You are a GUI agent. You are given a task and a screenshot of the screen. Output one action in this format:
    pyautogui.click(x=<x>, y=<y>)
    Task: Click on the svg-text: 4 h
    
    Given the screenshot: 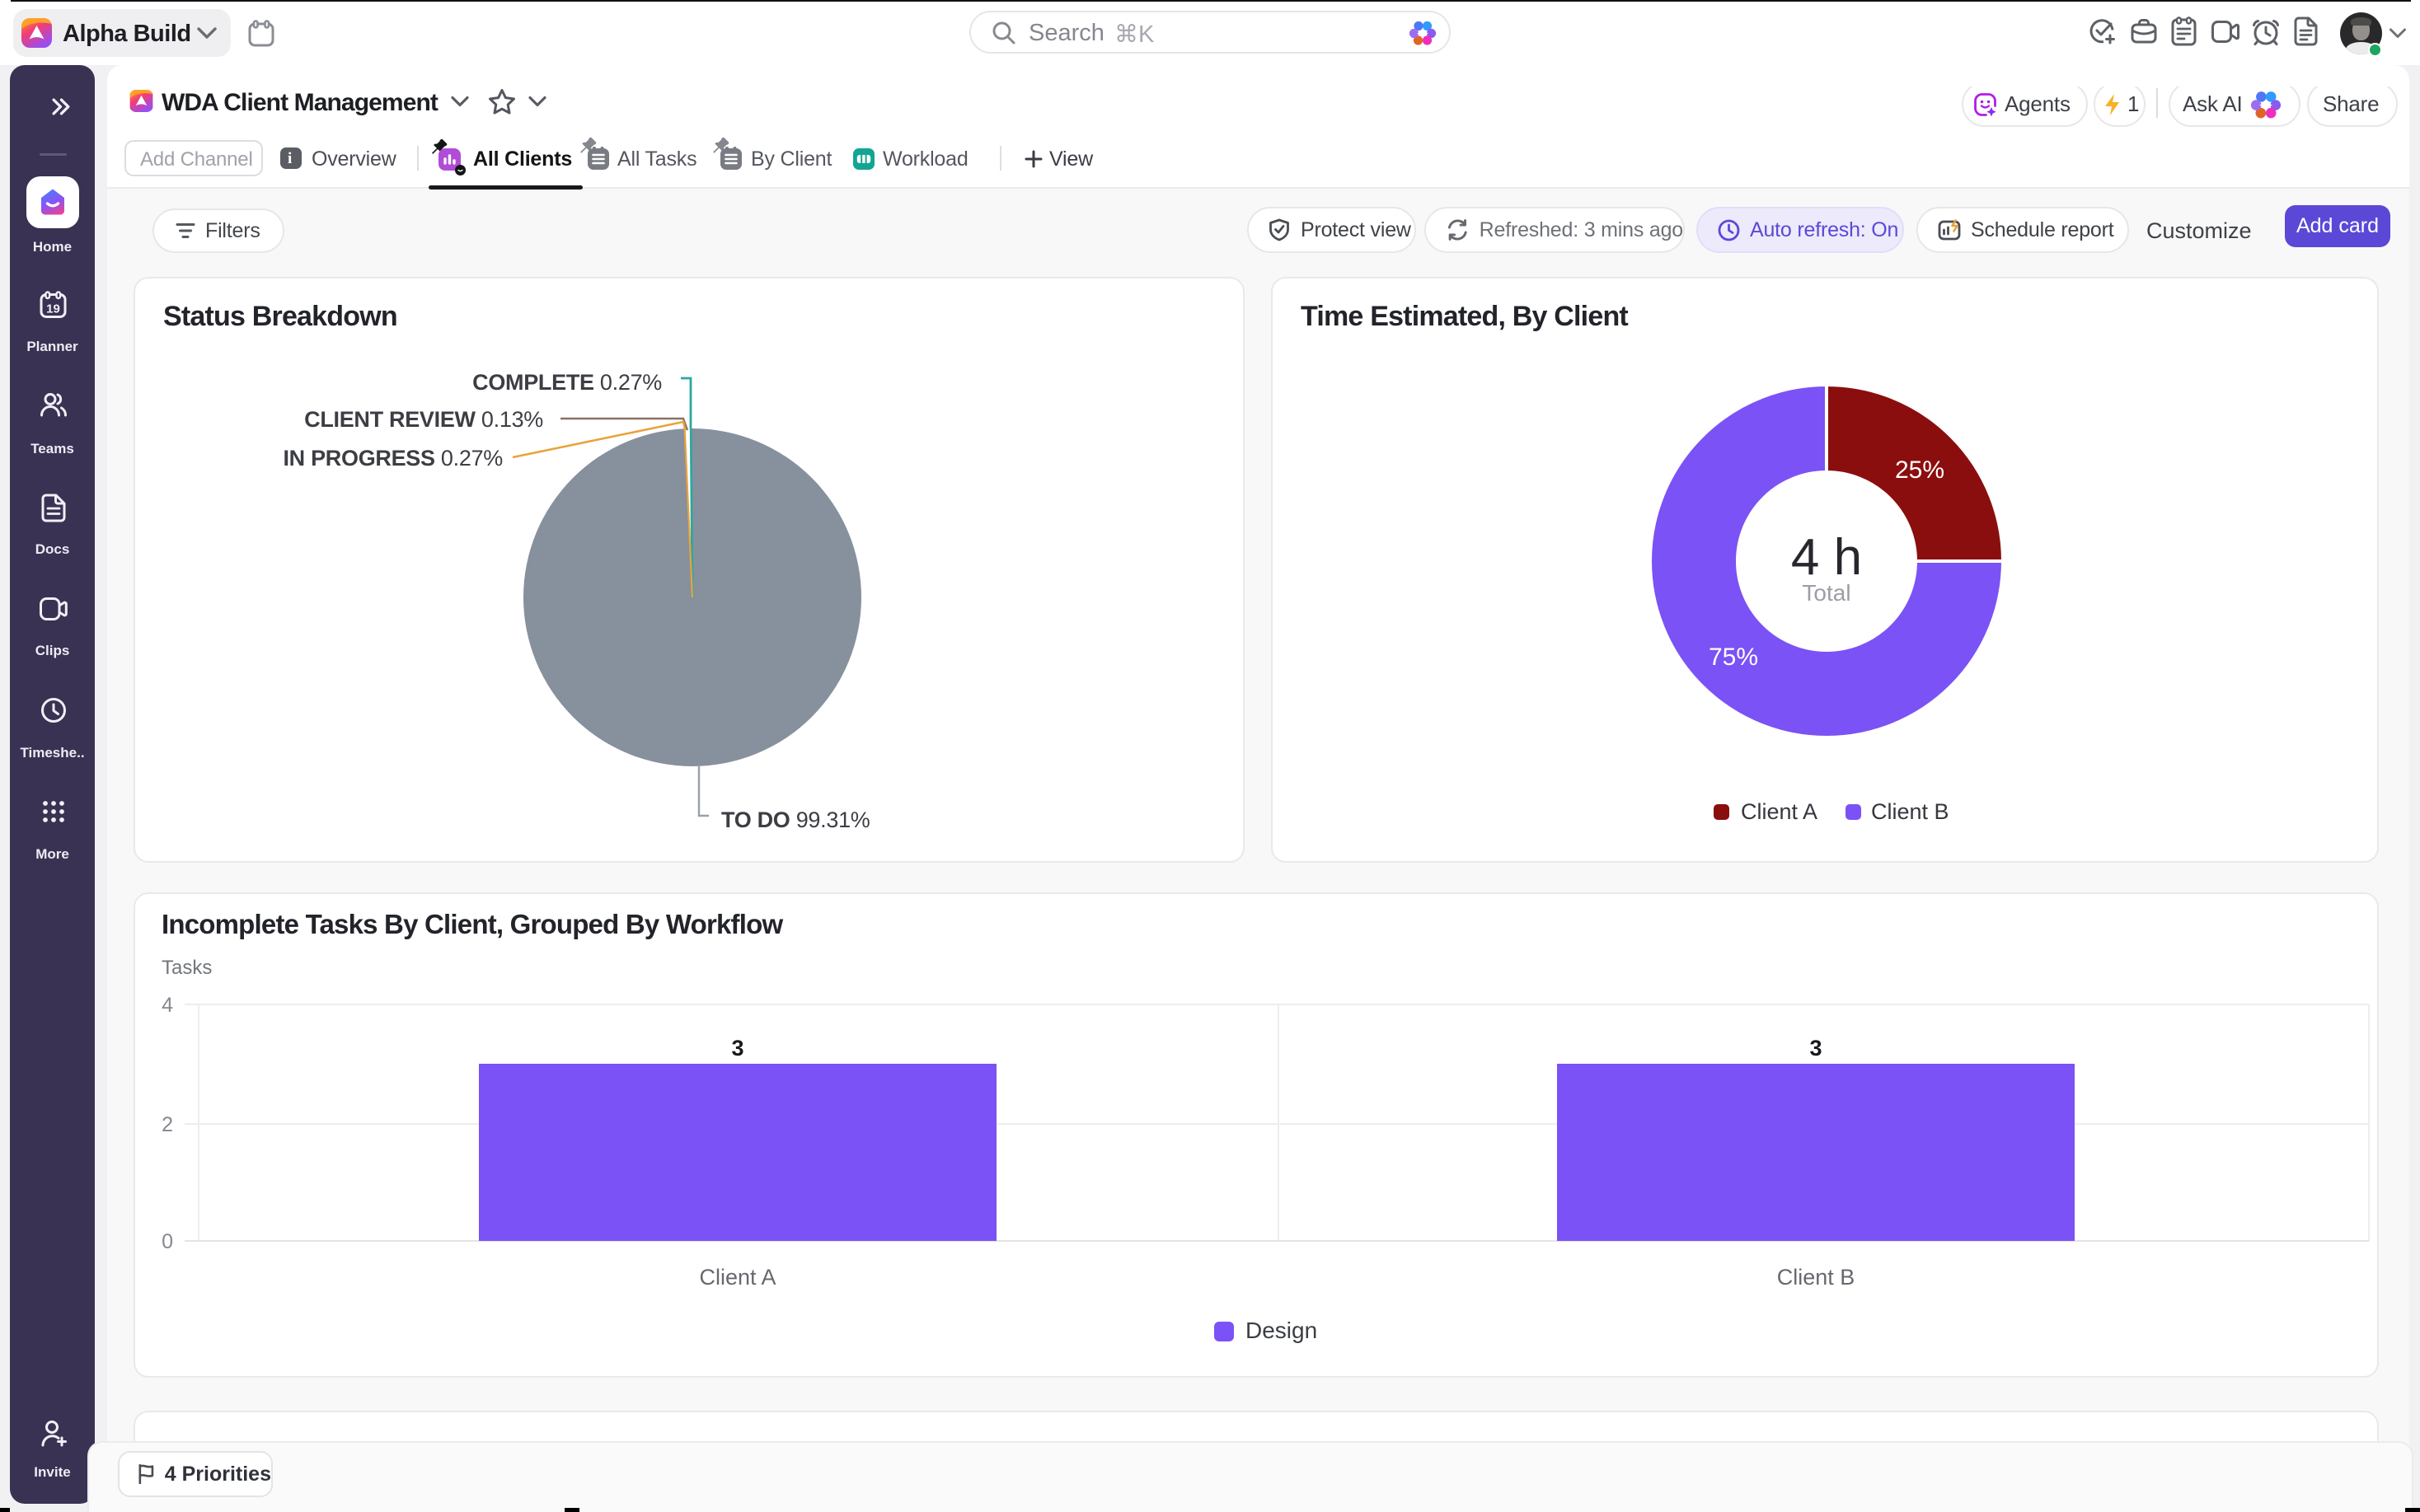 What is the action you would take?
    pyautogui.click(x=1826, y=557)
    